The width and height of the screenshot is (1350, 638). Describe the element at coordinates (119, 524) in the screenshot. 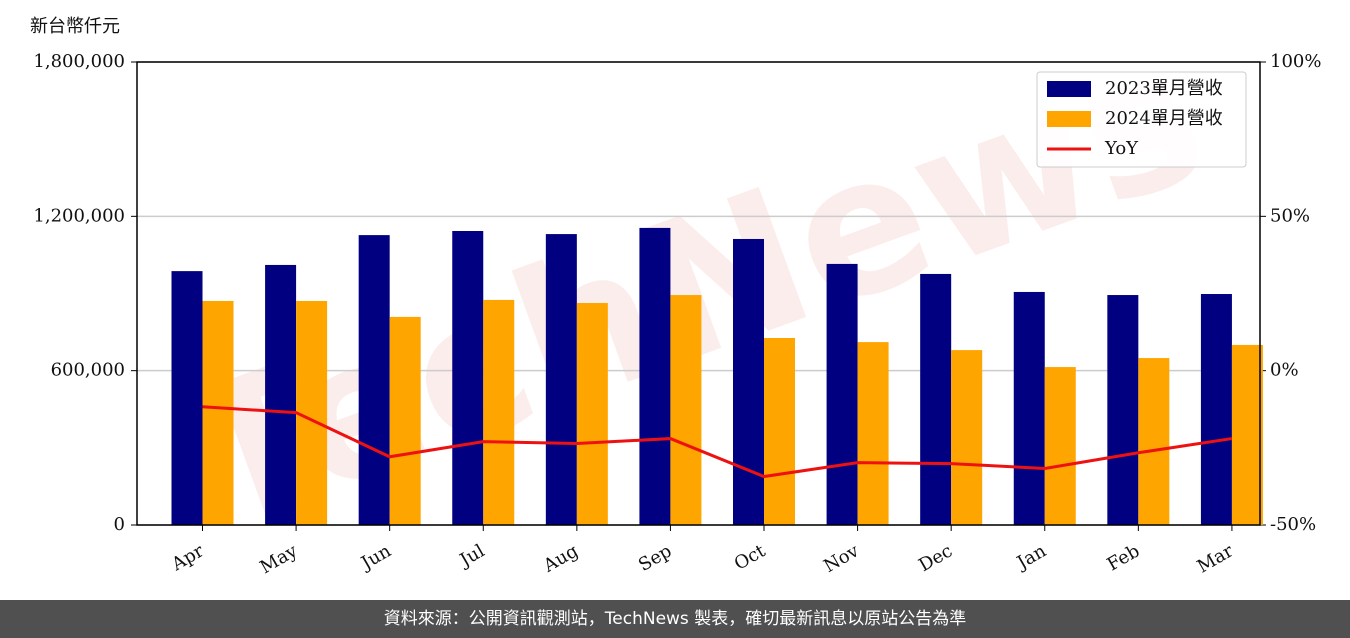

I see `y-tick-label: 0` at that location.